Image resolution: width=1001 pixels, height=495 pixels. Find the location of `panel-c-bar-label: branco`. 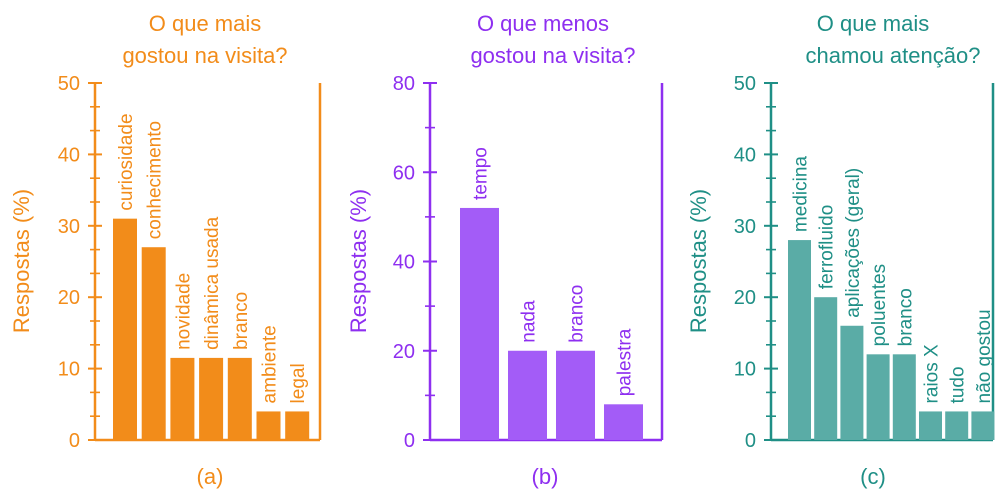

panel-c-bar-label: branco is located at coordinates (905, 317).